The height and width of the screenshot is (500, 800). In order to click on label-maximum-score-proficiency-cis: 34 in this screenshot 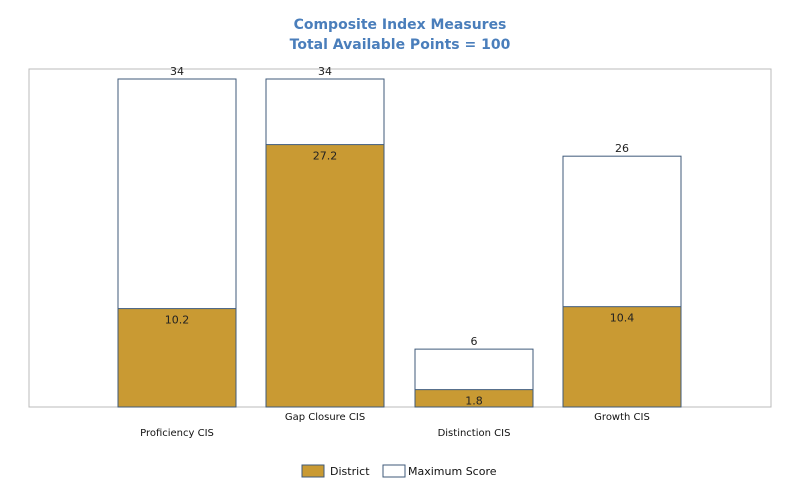, I will do `click(177, 71)`.